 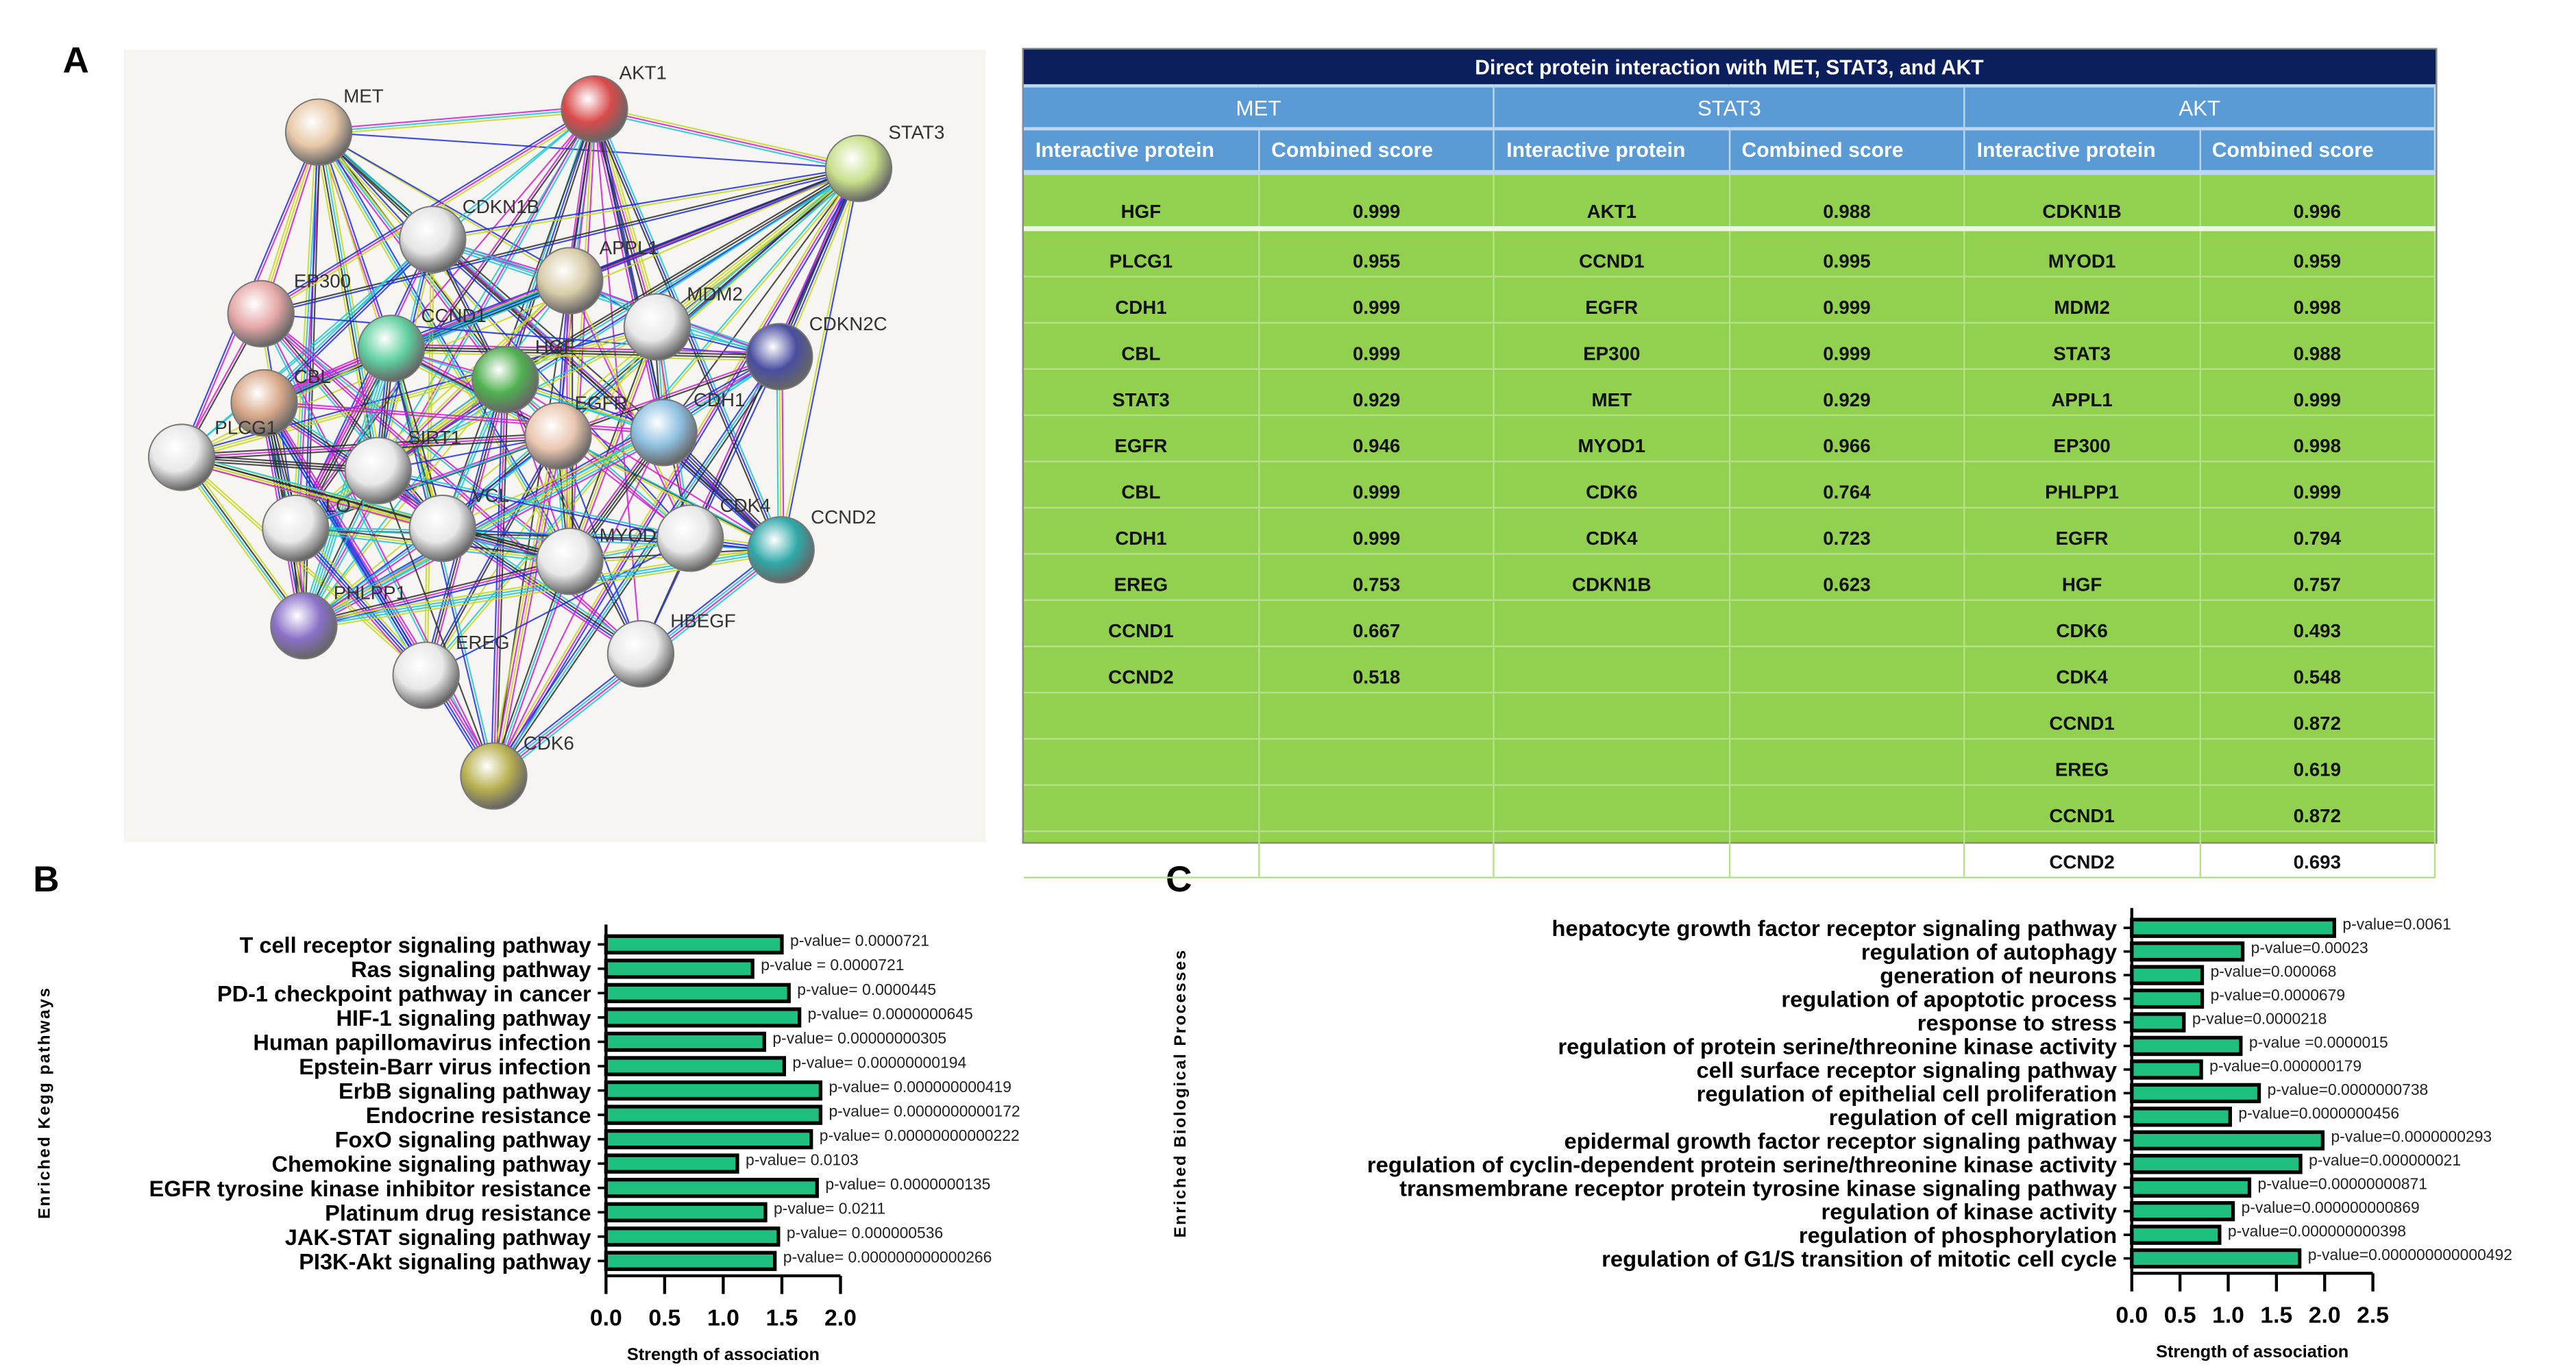 What do you see at coordinates (1730, 578) in the screenshot?
I see `table-row: EREG 0.753 CDKN1B 0.623 HGF 0.757` at bounding box center [1730, 578].